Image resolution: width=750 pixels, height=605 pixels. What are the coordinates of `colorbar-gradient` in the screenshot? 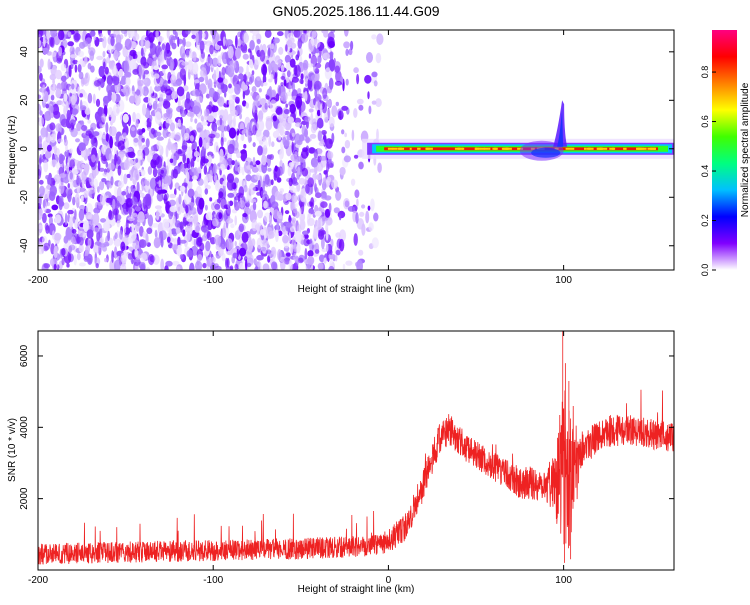 It's located at (724, 150).